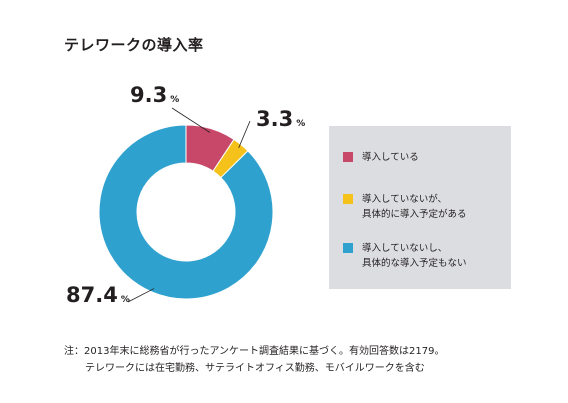 Image resolution: width=568 pixels, height=403 pixels. I want to click on legend-item-introduced: 導入している, so click(381, 157).